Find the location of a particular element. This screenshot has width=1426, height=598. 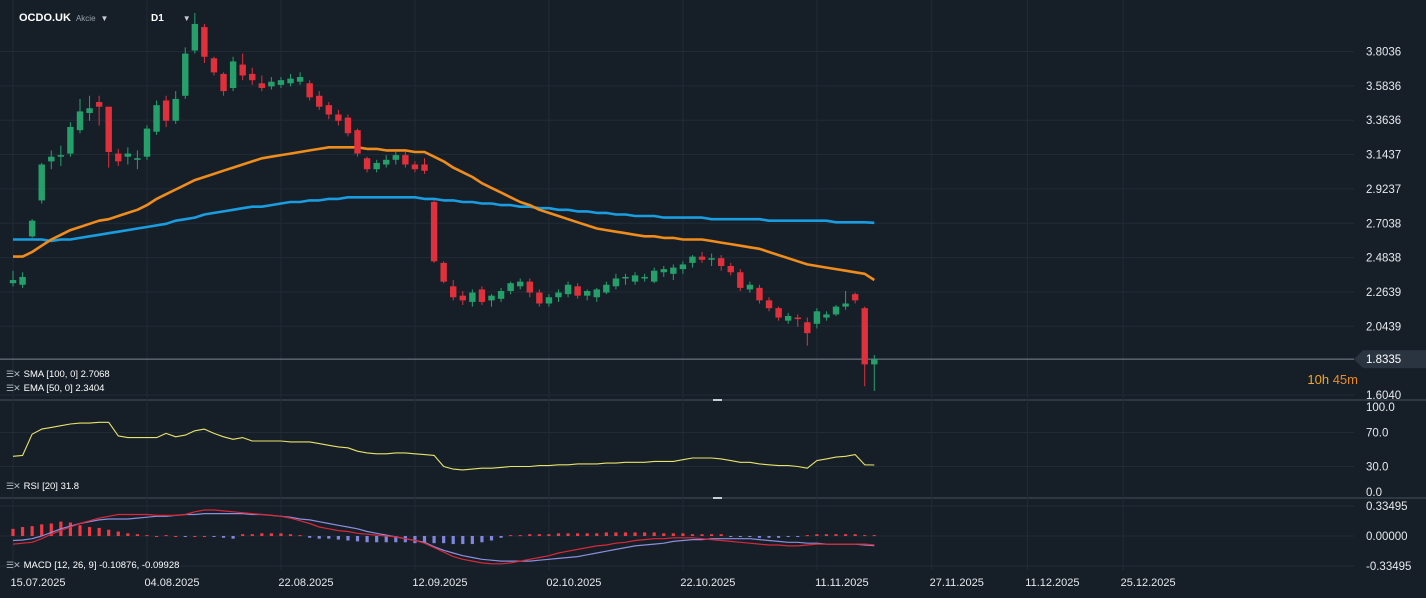

y-tick-label: 2.4838 is located at coordinates (1383, 259).